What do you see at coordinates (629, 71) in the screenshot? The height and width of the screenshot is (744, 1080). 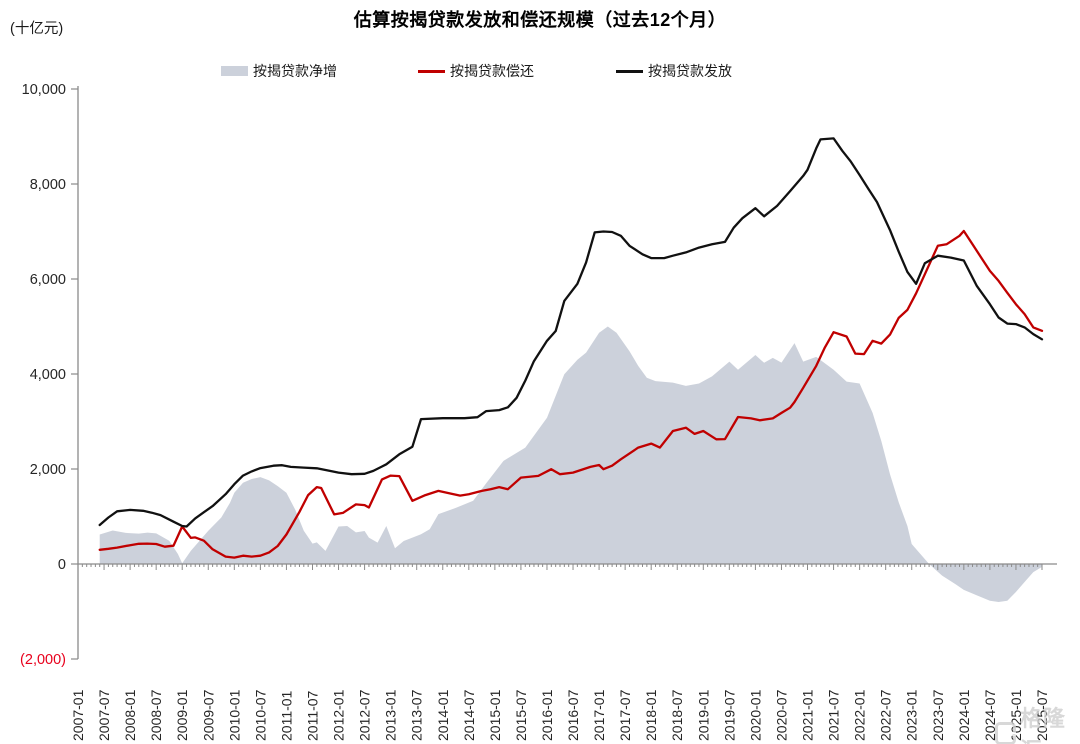 I see `issuance-line-swatch-icon` at bounding box center [629, 71].